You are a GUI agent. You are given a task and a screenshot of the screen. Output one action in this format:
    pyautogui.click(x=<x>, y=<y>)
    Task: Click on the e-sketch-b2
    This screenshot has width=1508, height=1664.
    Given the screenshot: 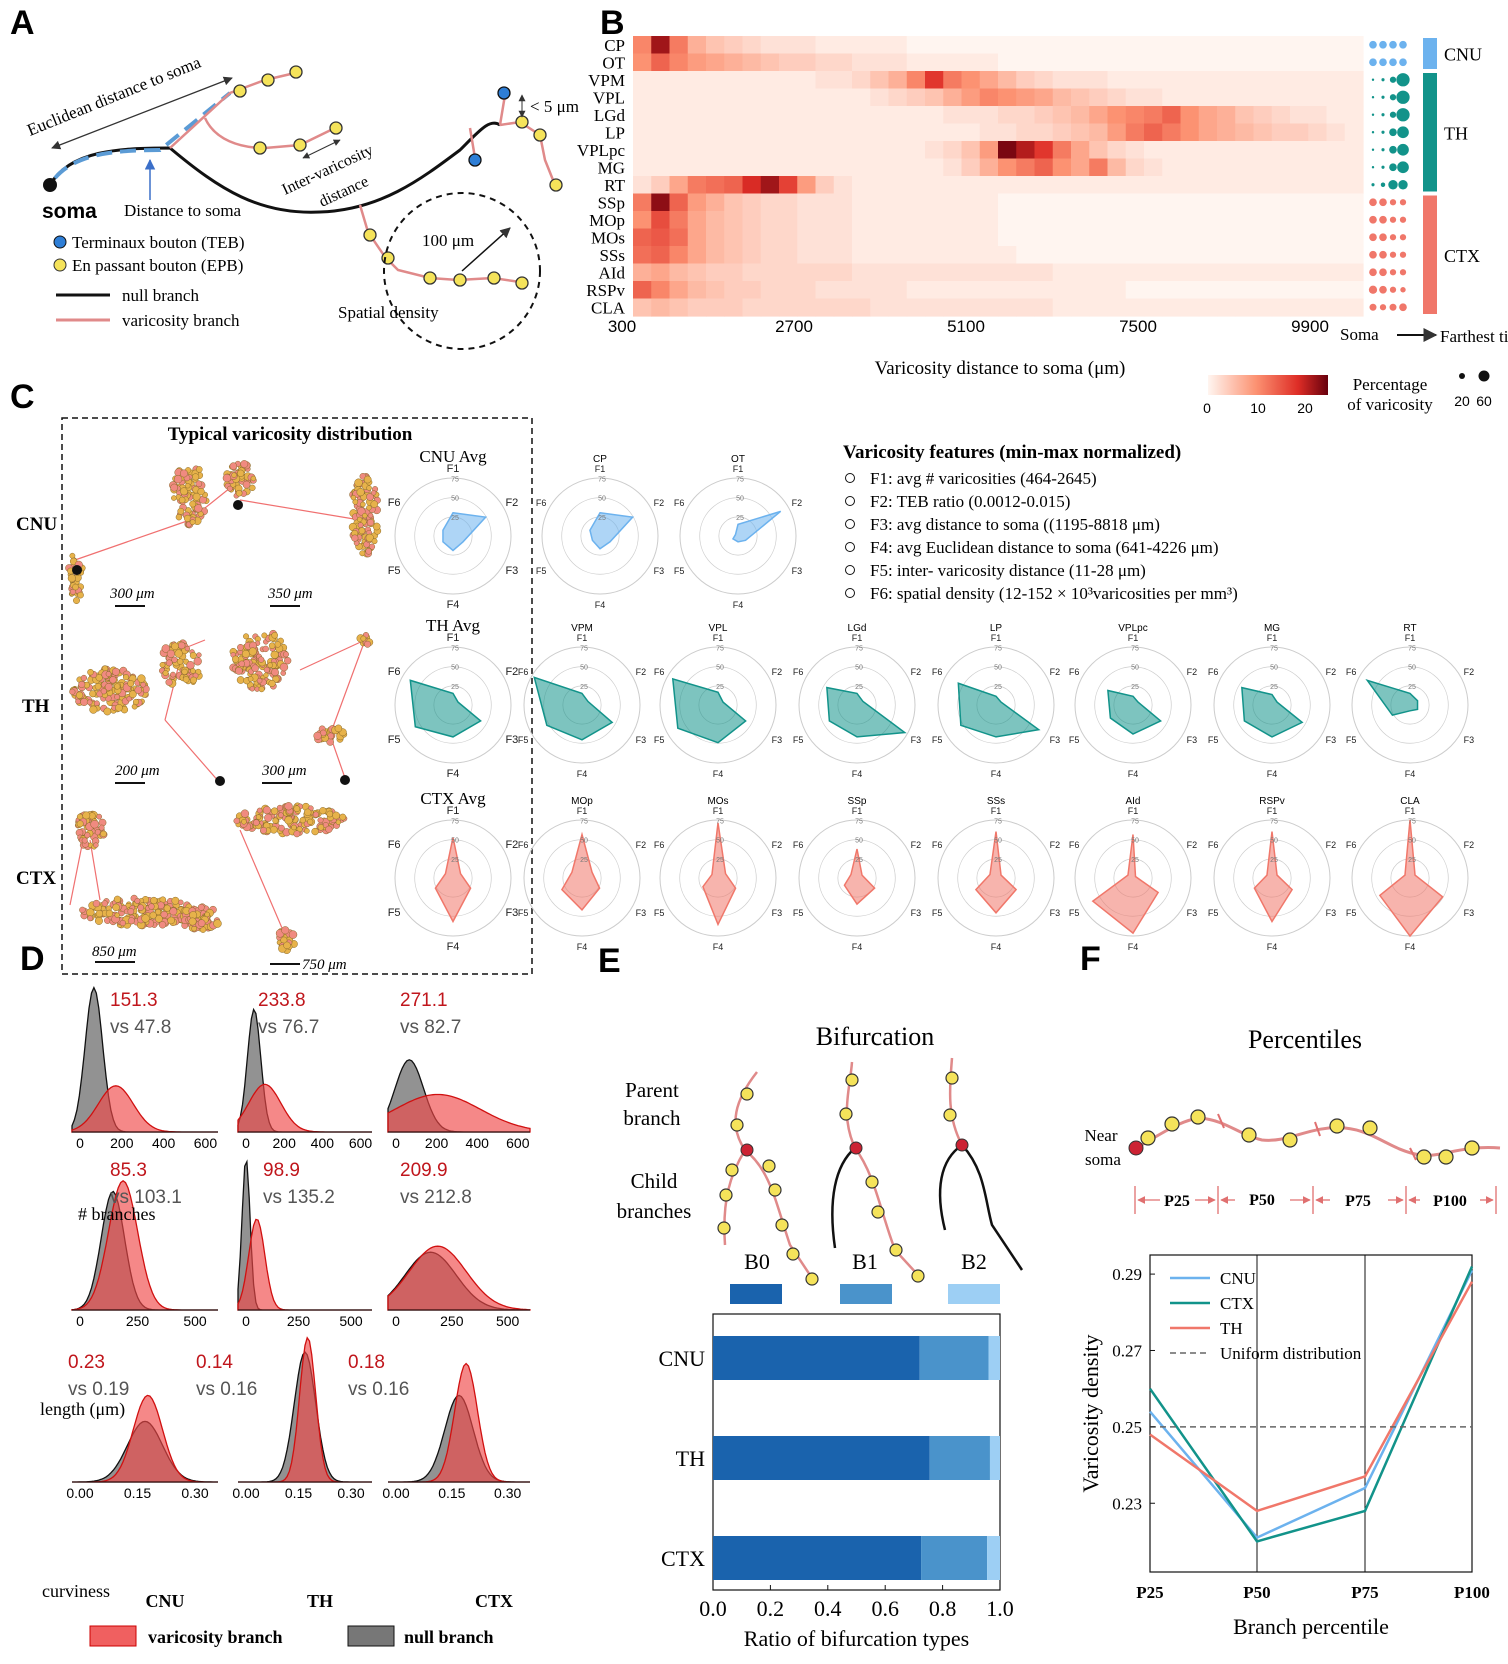 What is the action you would take?
    pyautogui.click(x=981, y=1164)
    